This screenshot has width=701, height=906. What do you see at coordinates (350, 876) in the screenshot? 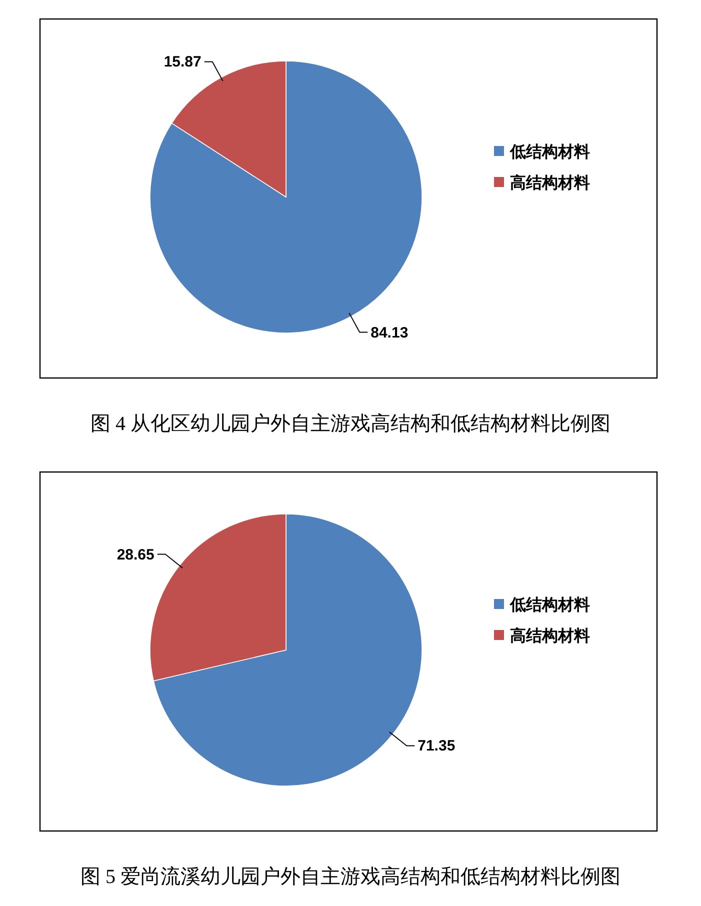
I see `text: 图 5 爱尚流溪幼儿园户外自主游戏高结构和低结构材料比例图` at bounding box center [350, 876].